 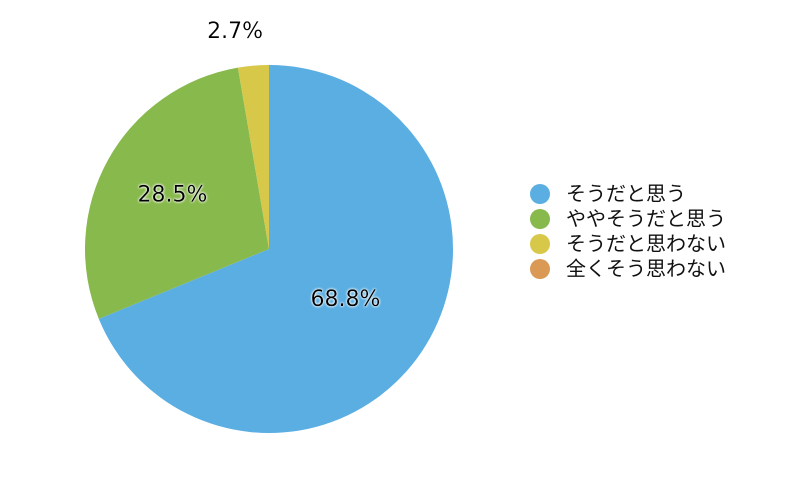 What do you see at coordinates (646, 219) in the screenshot?
I see `legend-label: ややそうだと思う` at bounding box center [646, 219].